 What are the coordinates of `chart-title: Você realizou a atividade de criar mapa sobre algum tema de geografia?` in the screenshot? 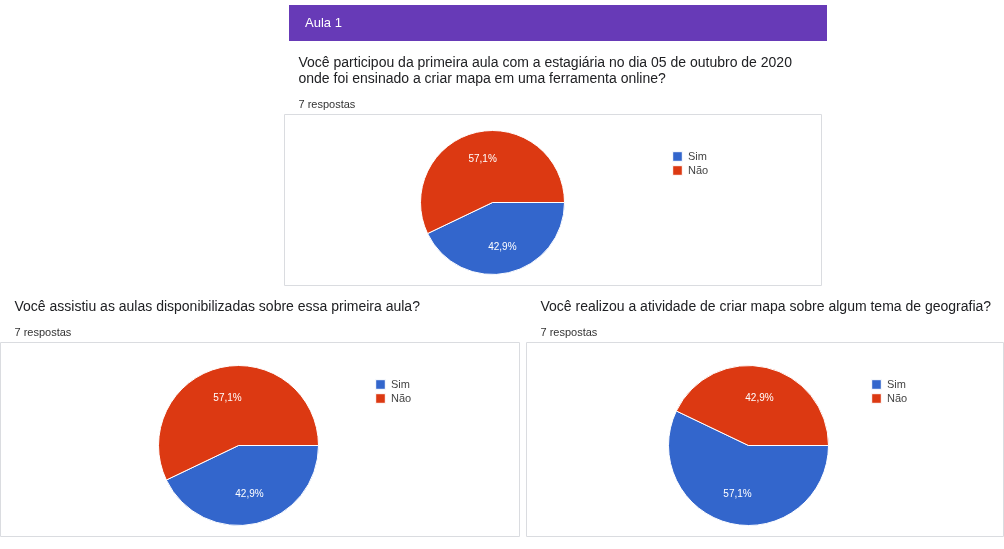 It's located at (766, 305).